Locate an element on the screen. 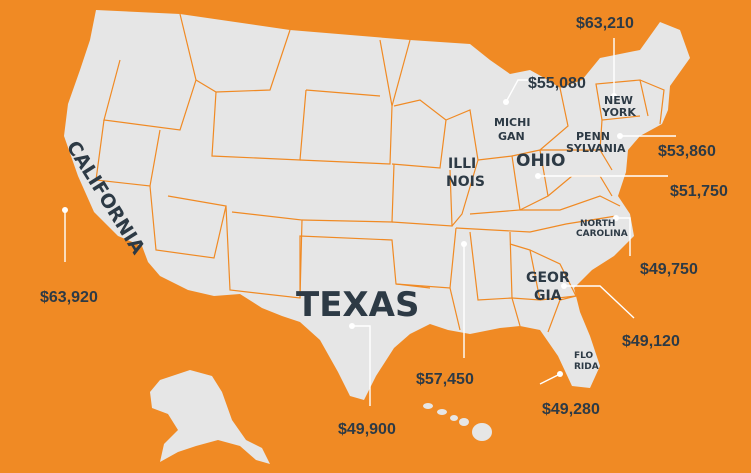  leader-north-carolina is located at coordinates (623, 236).